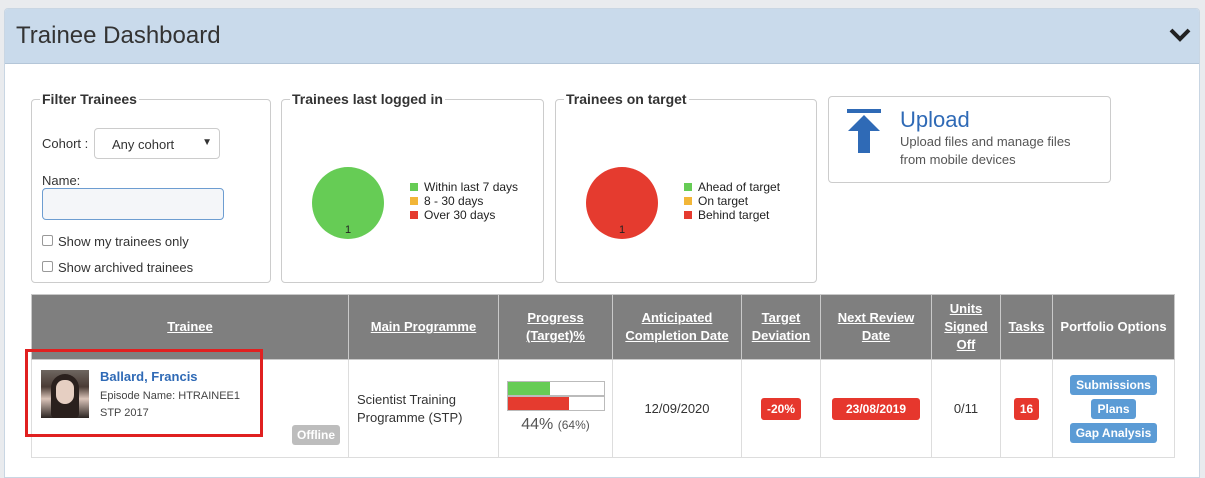 The image size is (1205, 478). I want to click on programme-cell: Scientist Training Programme (STP), so click(423, 408).